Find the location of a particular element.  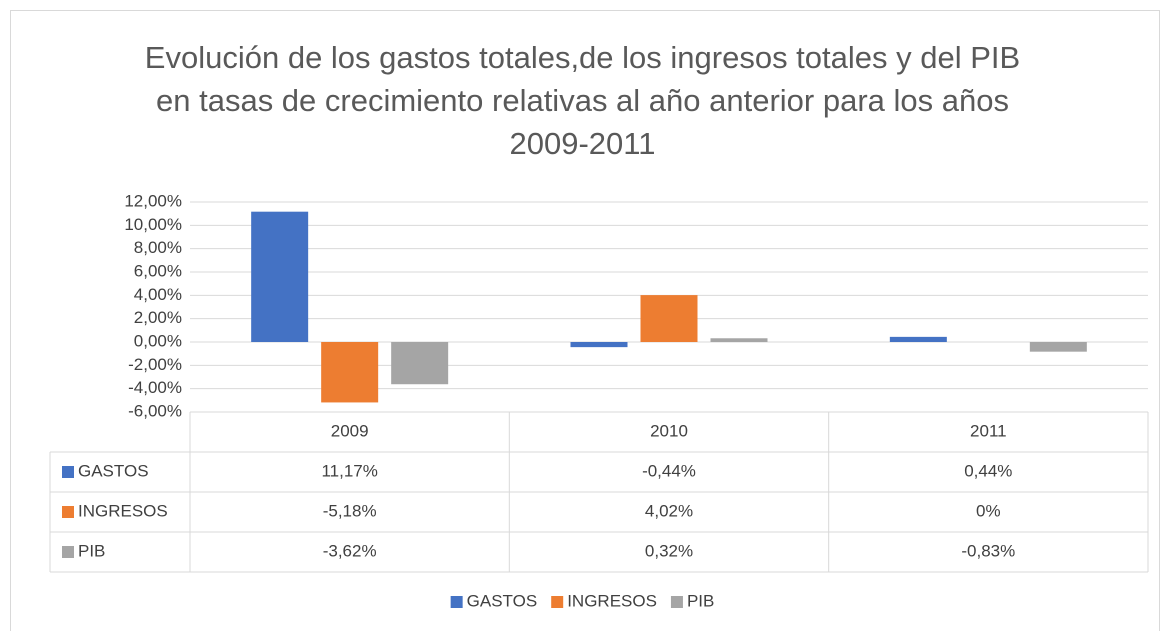

y-tick-label: 10,00% is located at coordinates (153, 224).